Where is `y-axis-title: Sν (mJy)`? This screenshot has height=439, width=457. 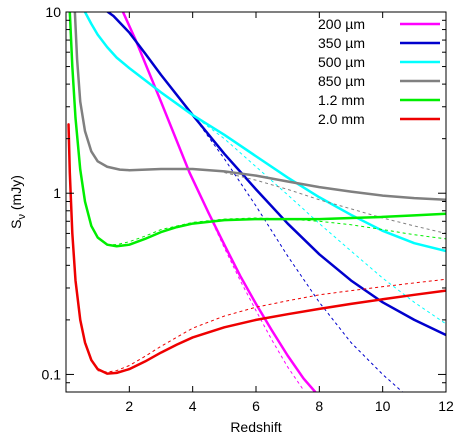 y-axis-title: Sν (mJy) is located at coordinates (18, 202).